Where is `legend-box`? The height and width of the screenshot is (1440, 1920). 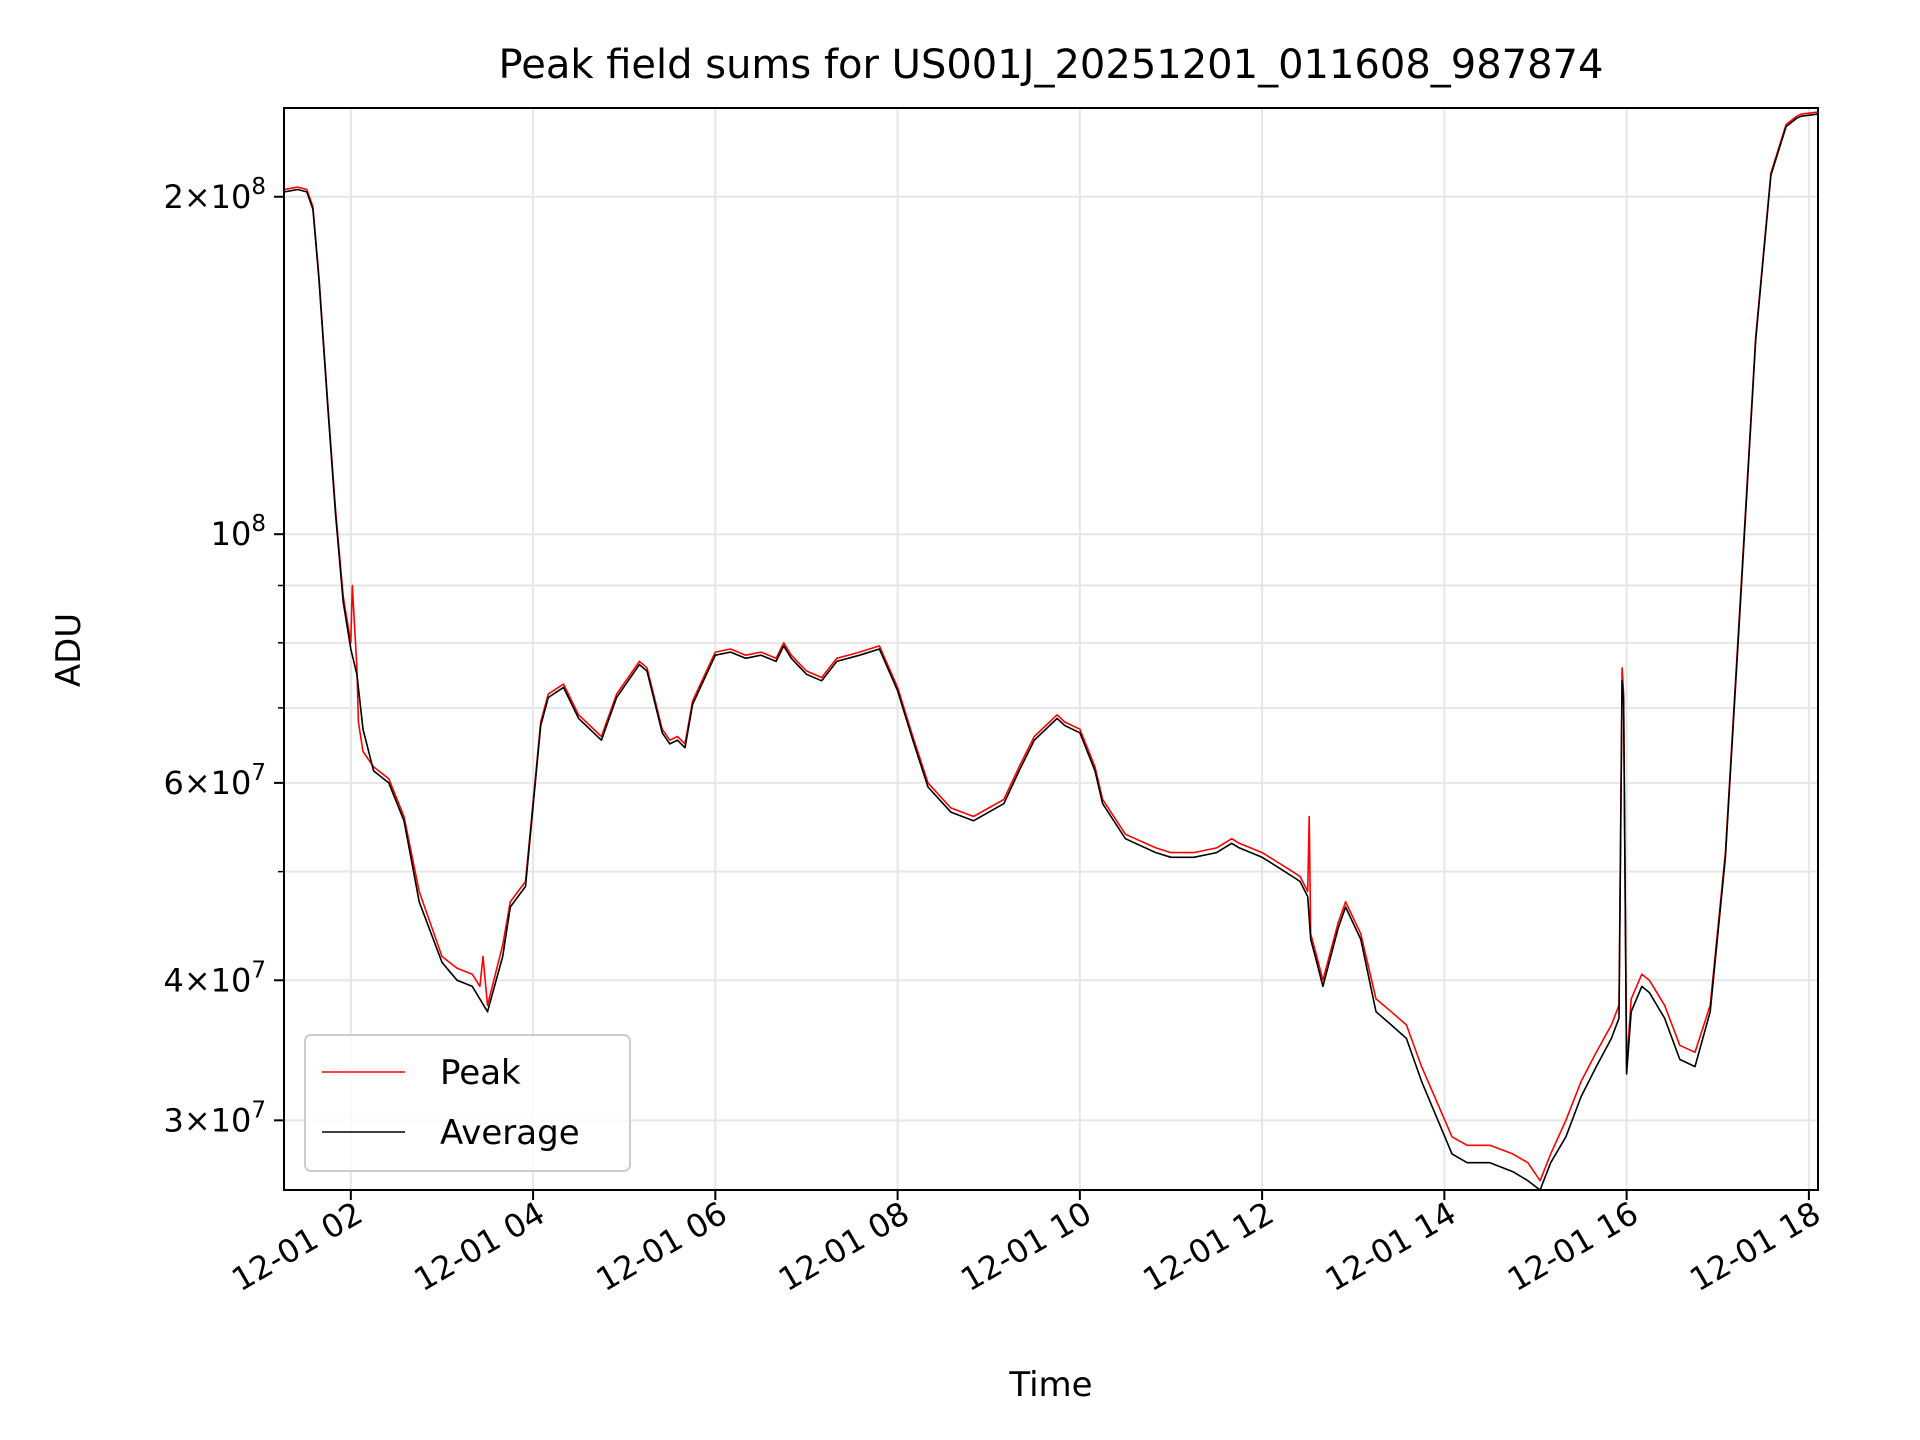
legend-box is located at coordinates (467, 1103).